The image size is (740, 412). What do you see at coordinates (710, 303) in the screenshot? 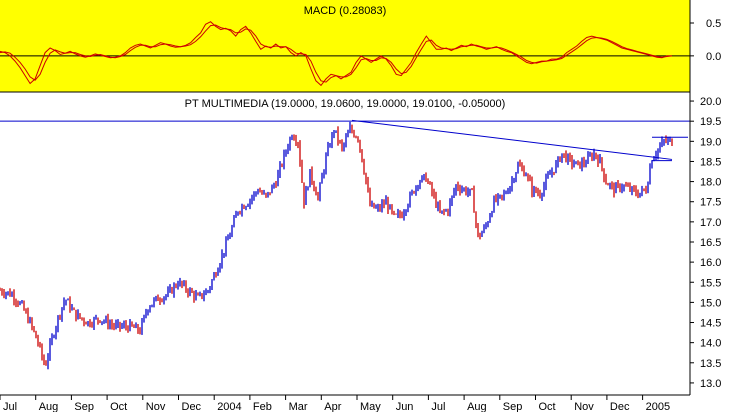
I see `price-y-tick-label: 15.0` at bounding box center [710, 303].